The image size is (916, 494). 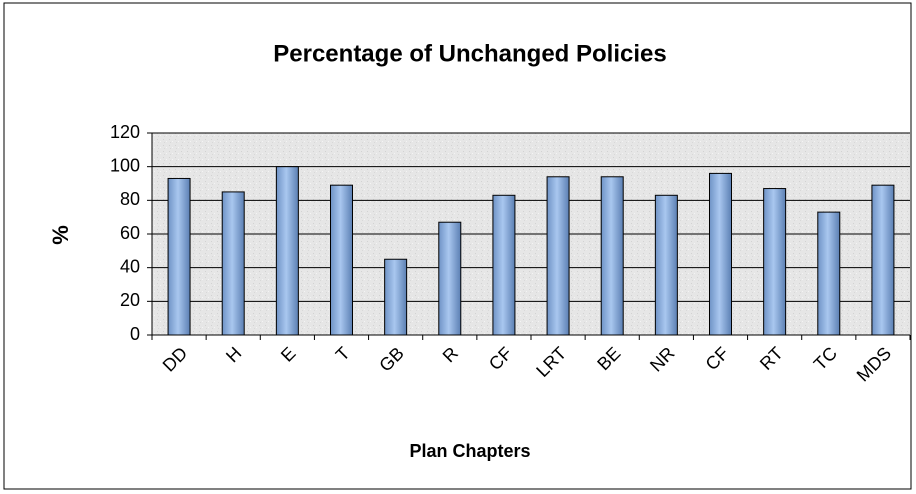 I want to click on y-tick-label: 80, so click(x=130, y=199).